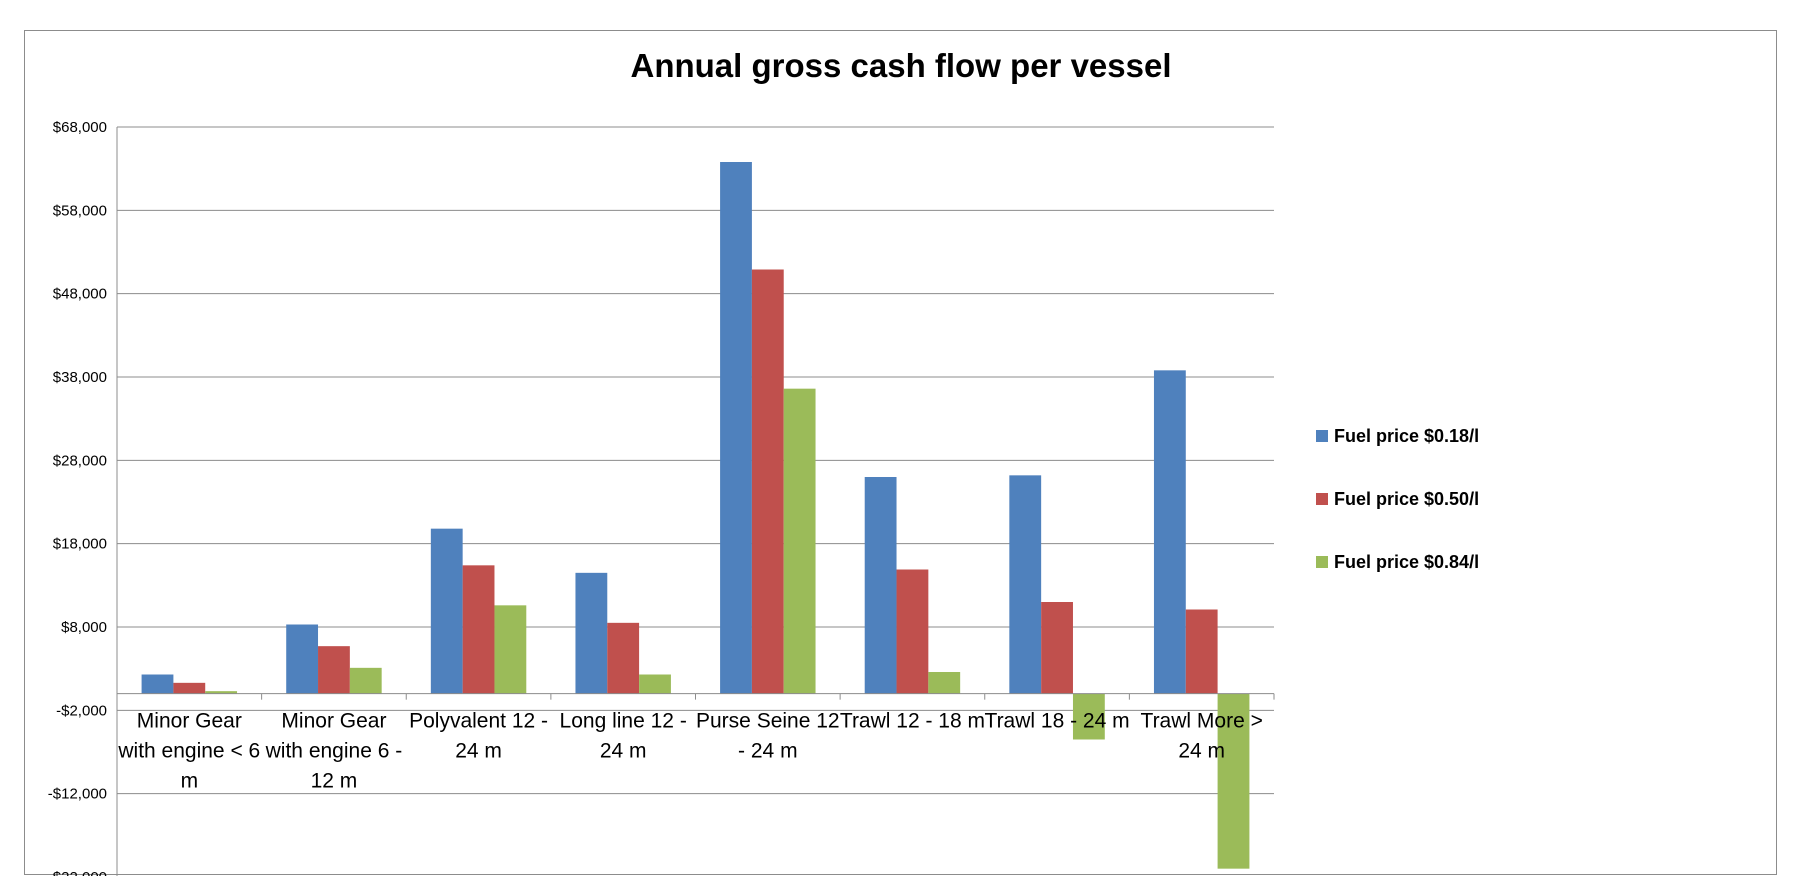 The height and width of the screenshot is (891, 1807). I want to click on y-tick-label: $8,000, so click(84, 627).